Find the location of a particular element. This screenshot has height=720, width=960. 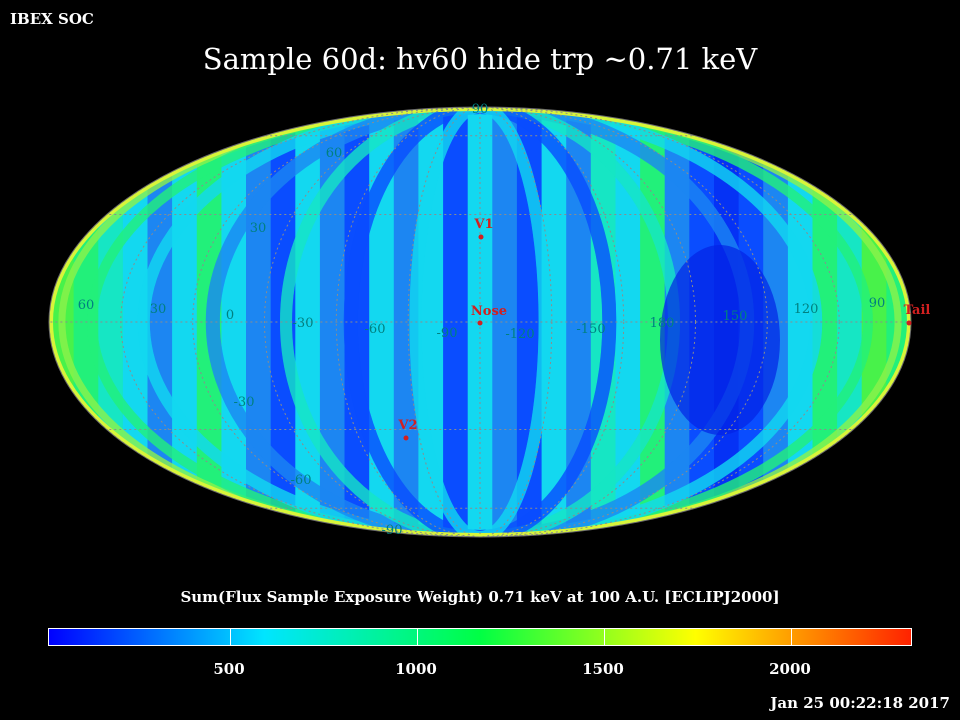

marker-tail-label: Tail is located at coordinates (917, 310).